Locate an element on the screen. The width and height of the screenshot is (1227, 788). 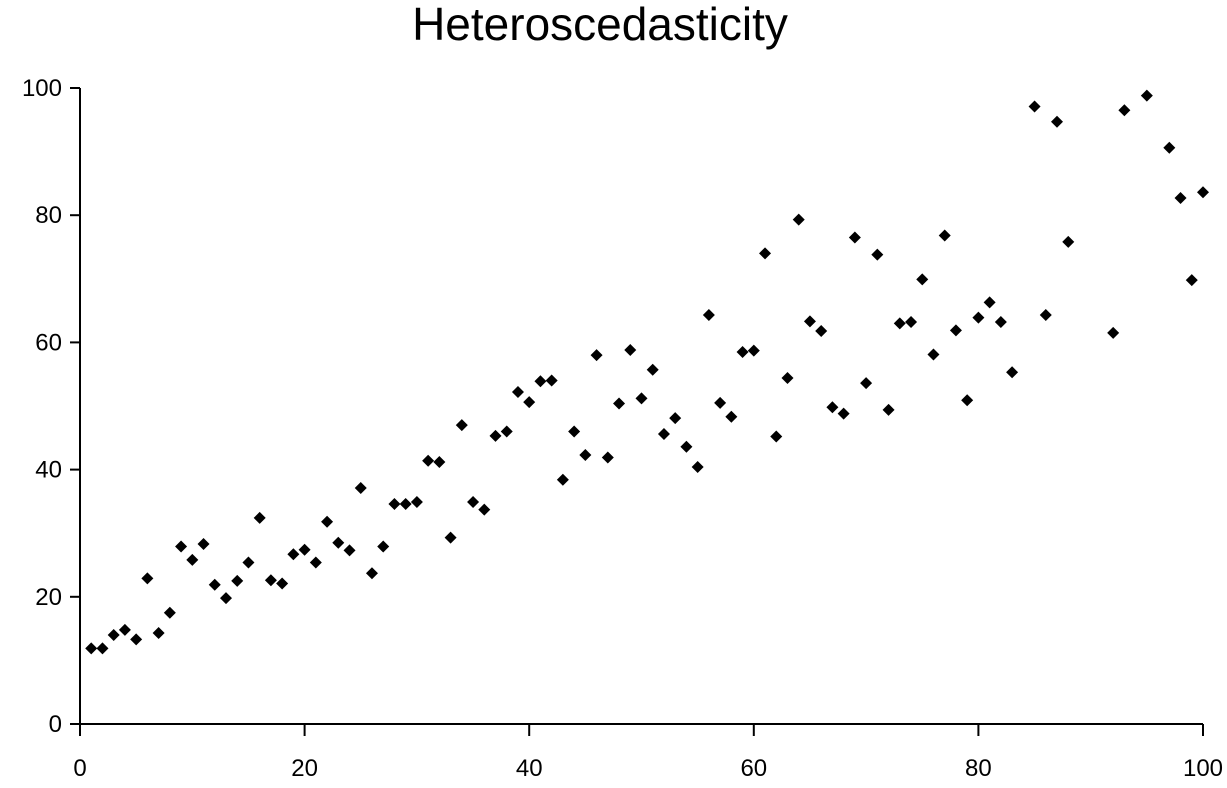
y-tick-label: 0 is located at coordinates (55, 724).